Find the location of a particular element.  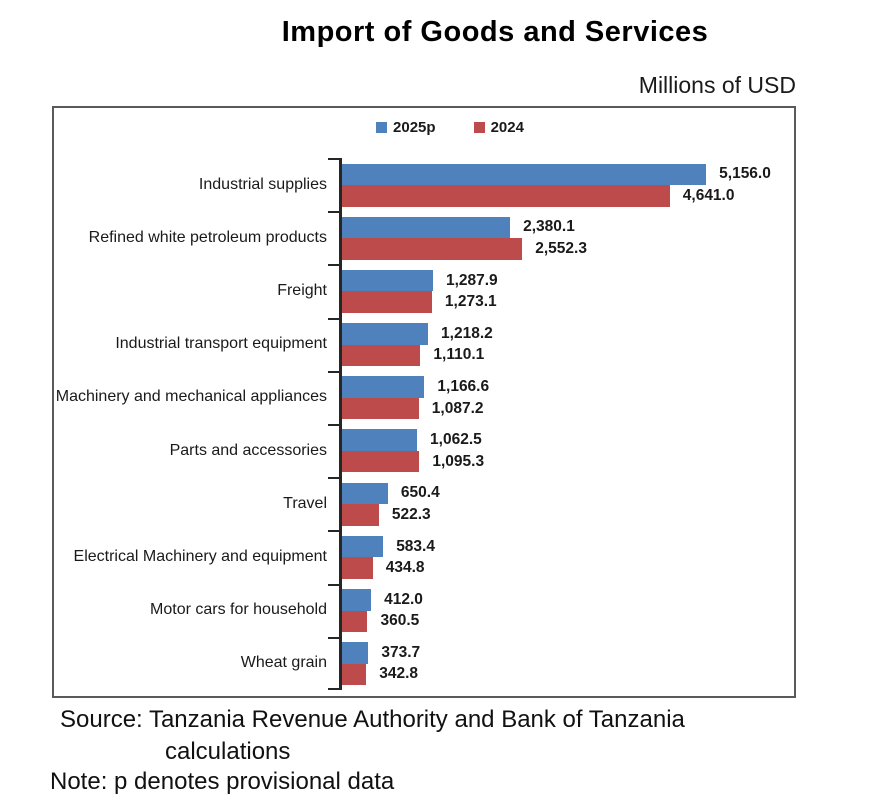

bar-2025p: 1,218.2 is located at coordinates (417, 334).